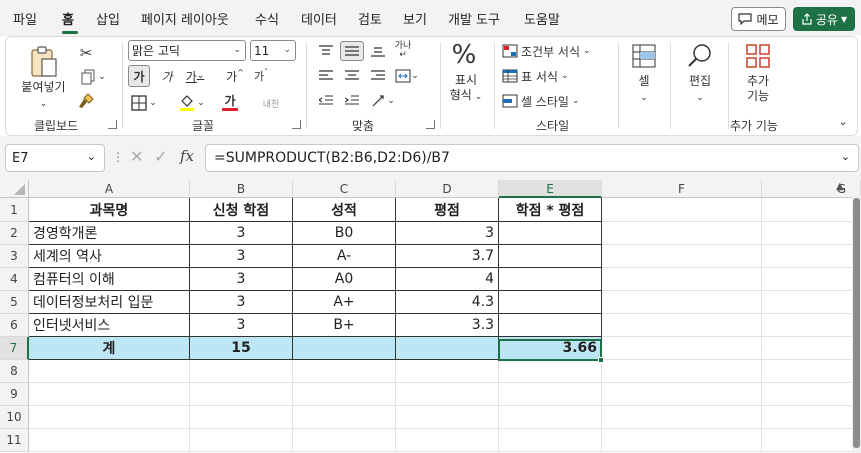  I want to click on cell-b5: 3, so click(241, 302).